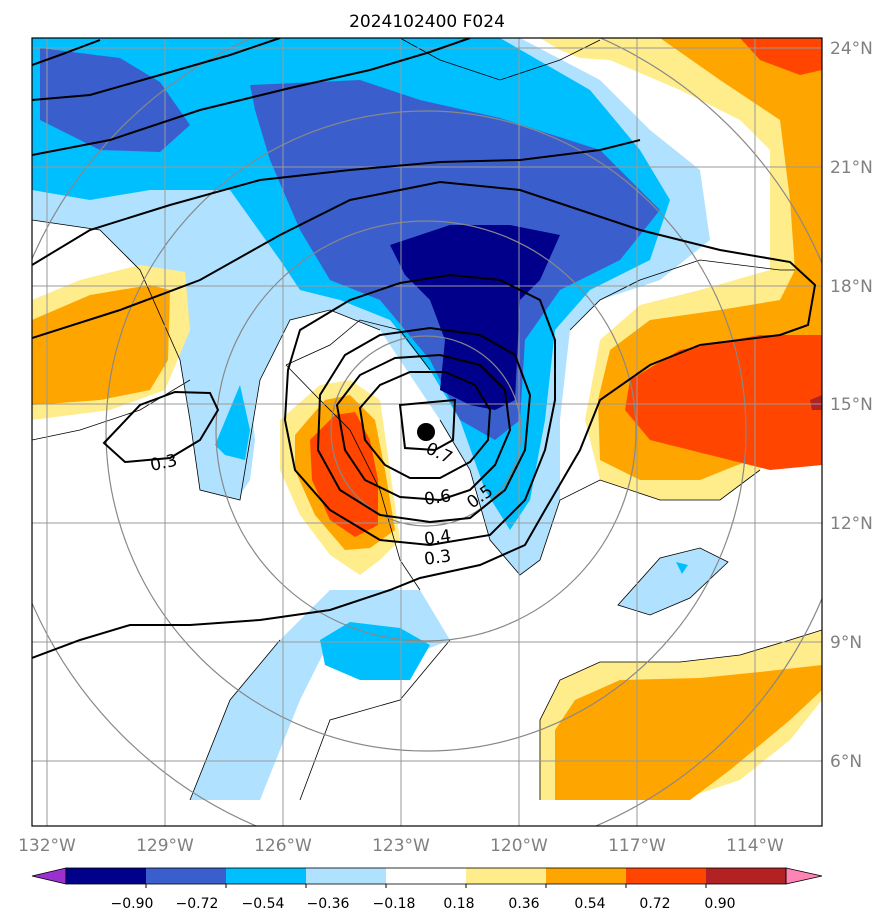  What do you see at coordinates (719, 904) in the screenshot?
I see `colorbar-tick-label: 0.90` at bounding box center [719, 904].